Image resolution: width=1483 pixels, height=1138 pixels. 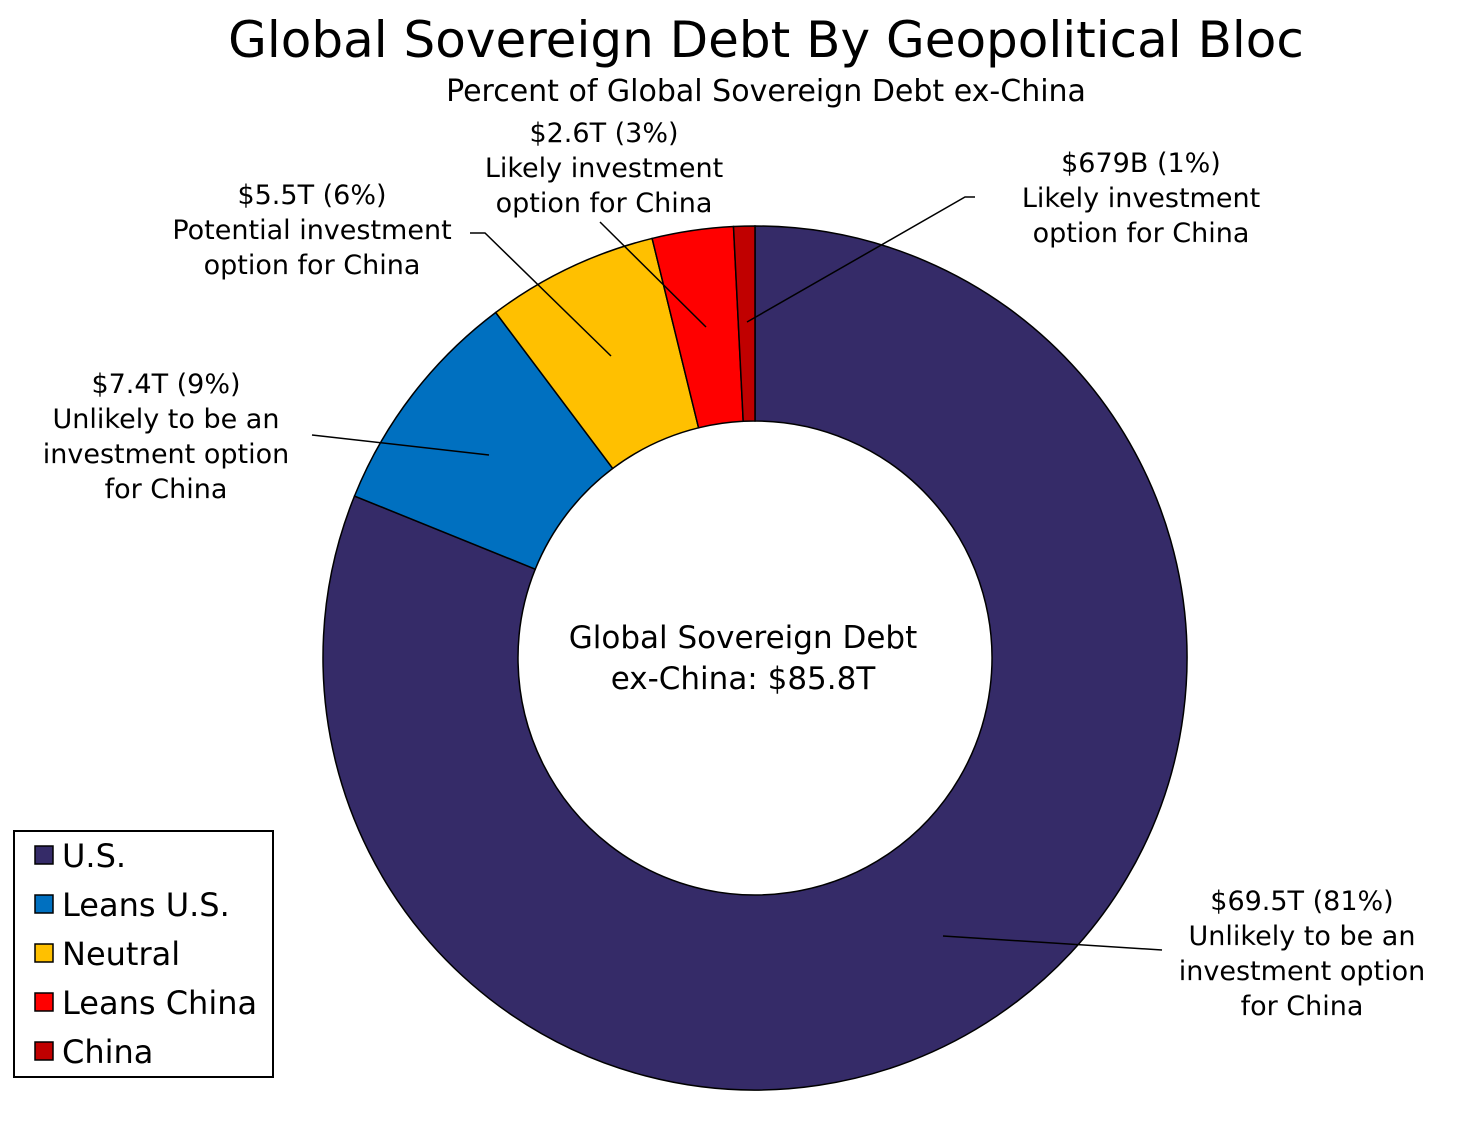 What do you see at coordinates (165, 384) in the screenshot?
I see `data-label: $7.4T (9%)` at bounding box center [165, 384].